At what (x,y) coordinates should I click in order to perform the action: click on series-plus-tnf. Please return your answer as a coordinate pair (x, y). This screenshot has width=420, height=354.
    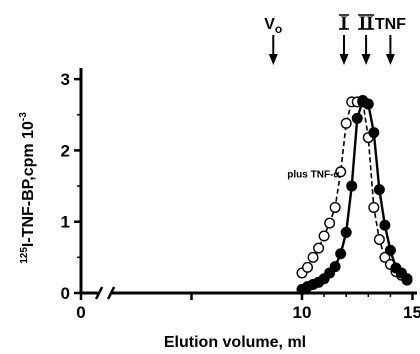
    Looking at the image, I should click on (354, 191).